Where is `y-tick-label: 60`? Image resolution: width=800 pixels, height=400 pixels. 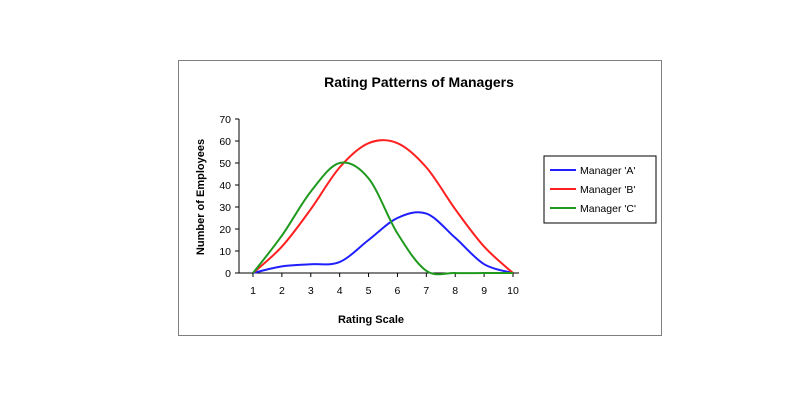
y-tick-label: 60 is located at coordinates (225, 142).